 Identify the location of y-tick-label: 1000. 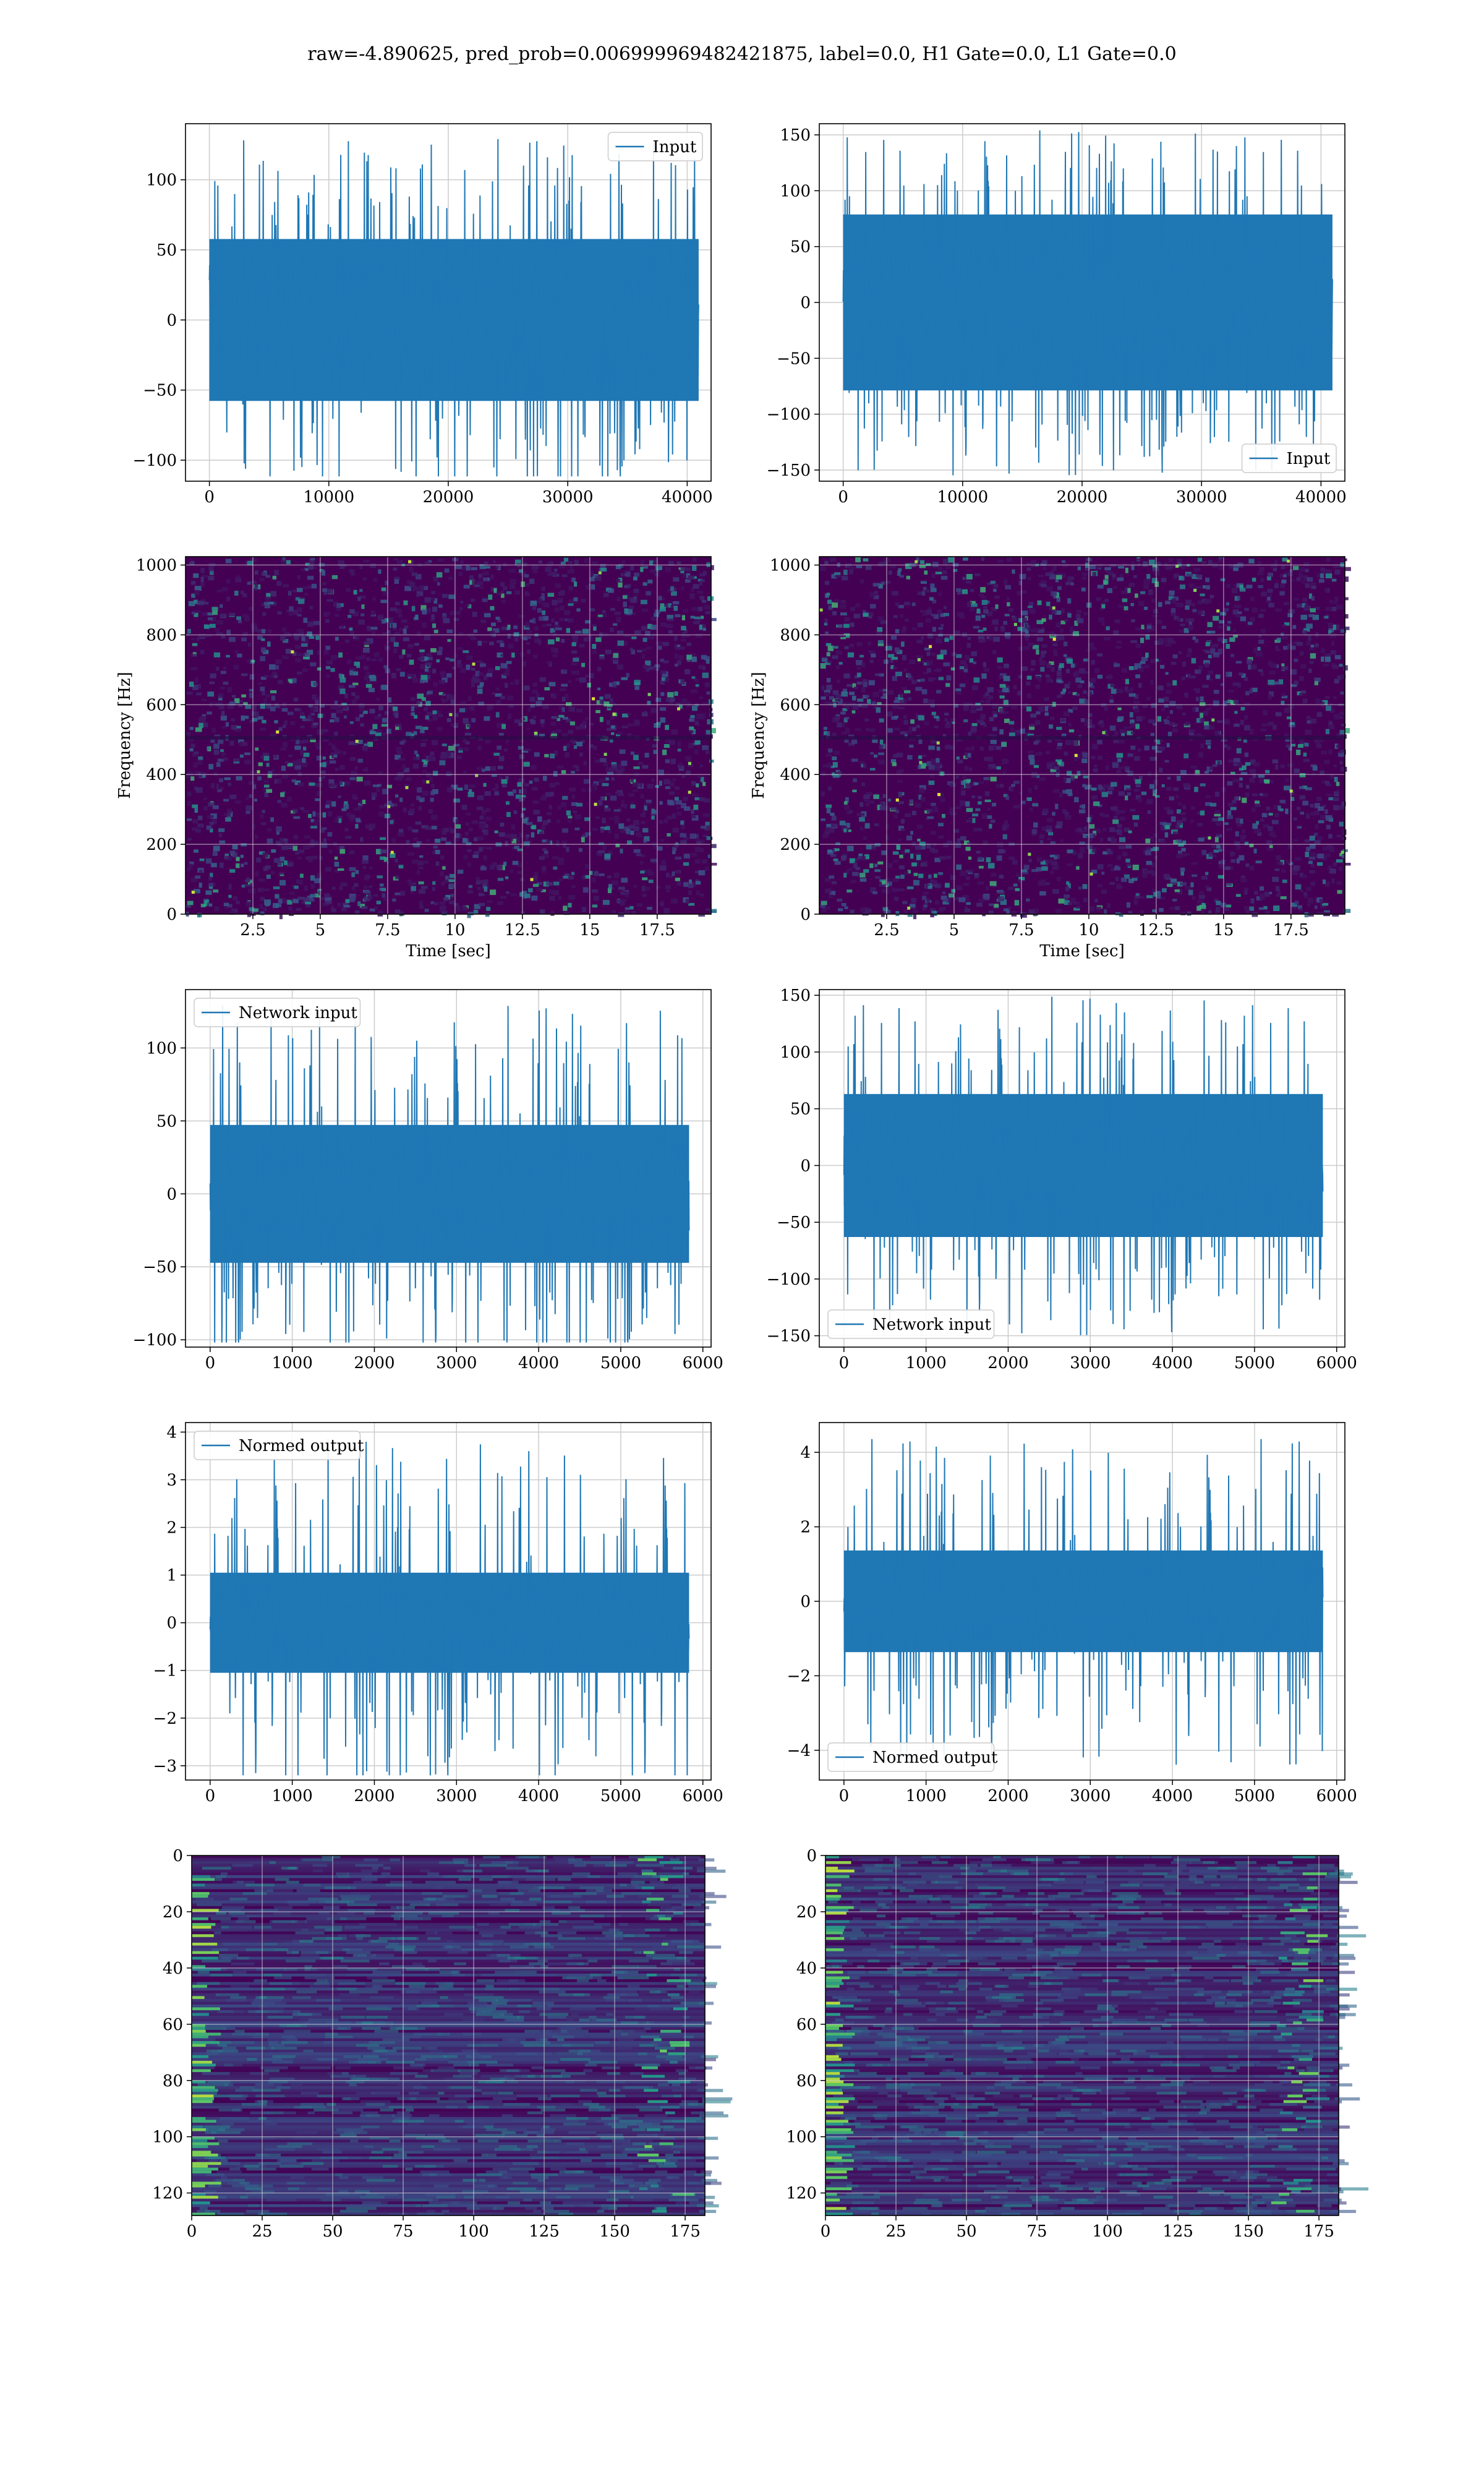
(156, 566).